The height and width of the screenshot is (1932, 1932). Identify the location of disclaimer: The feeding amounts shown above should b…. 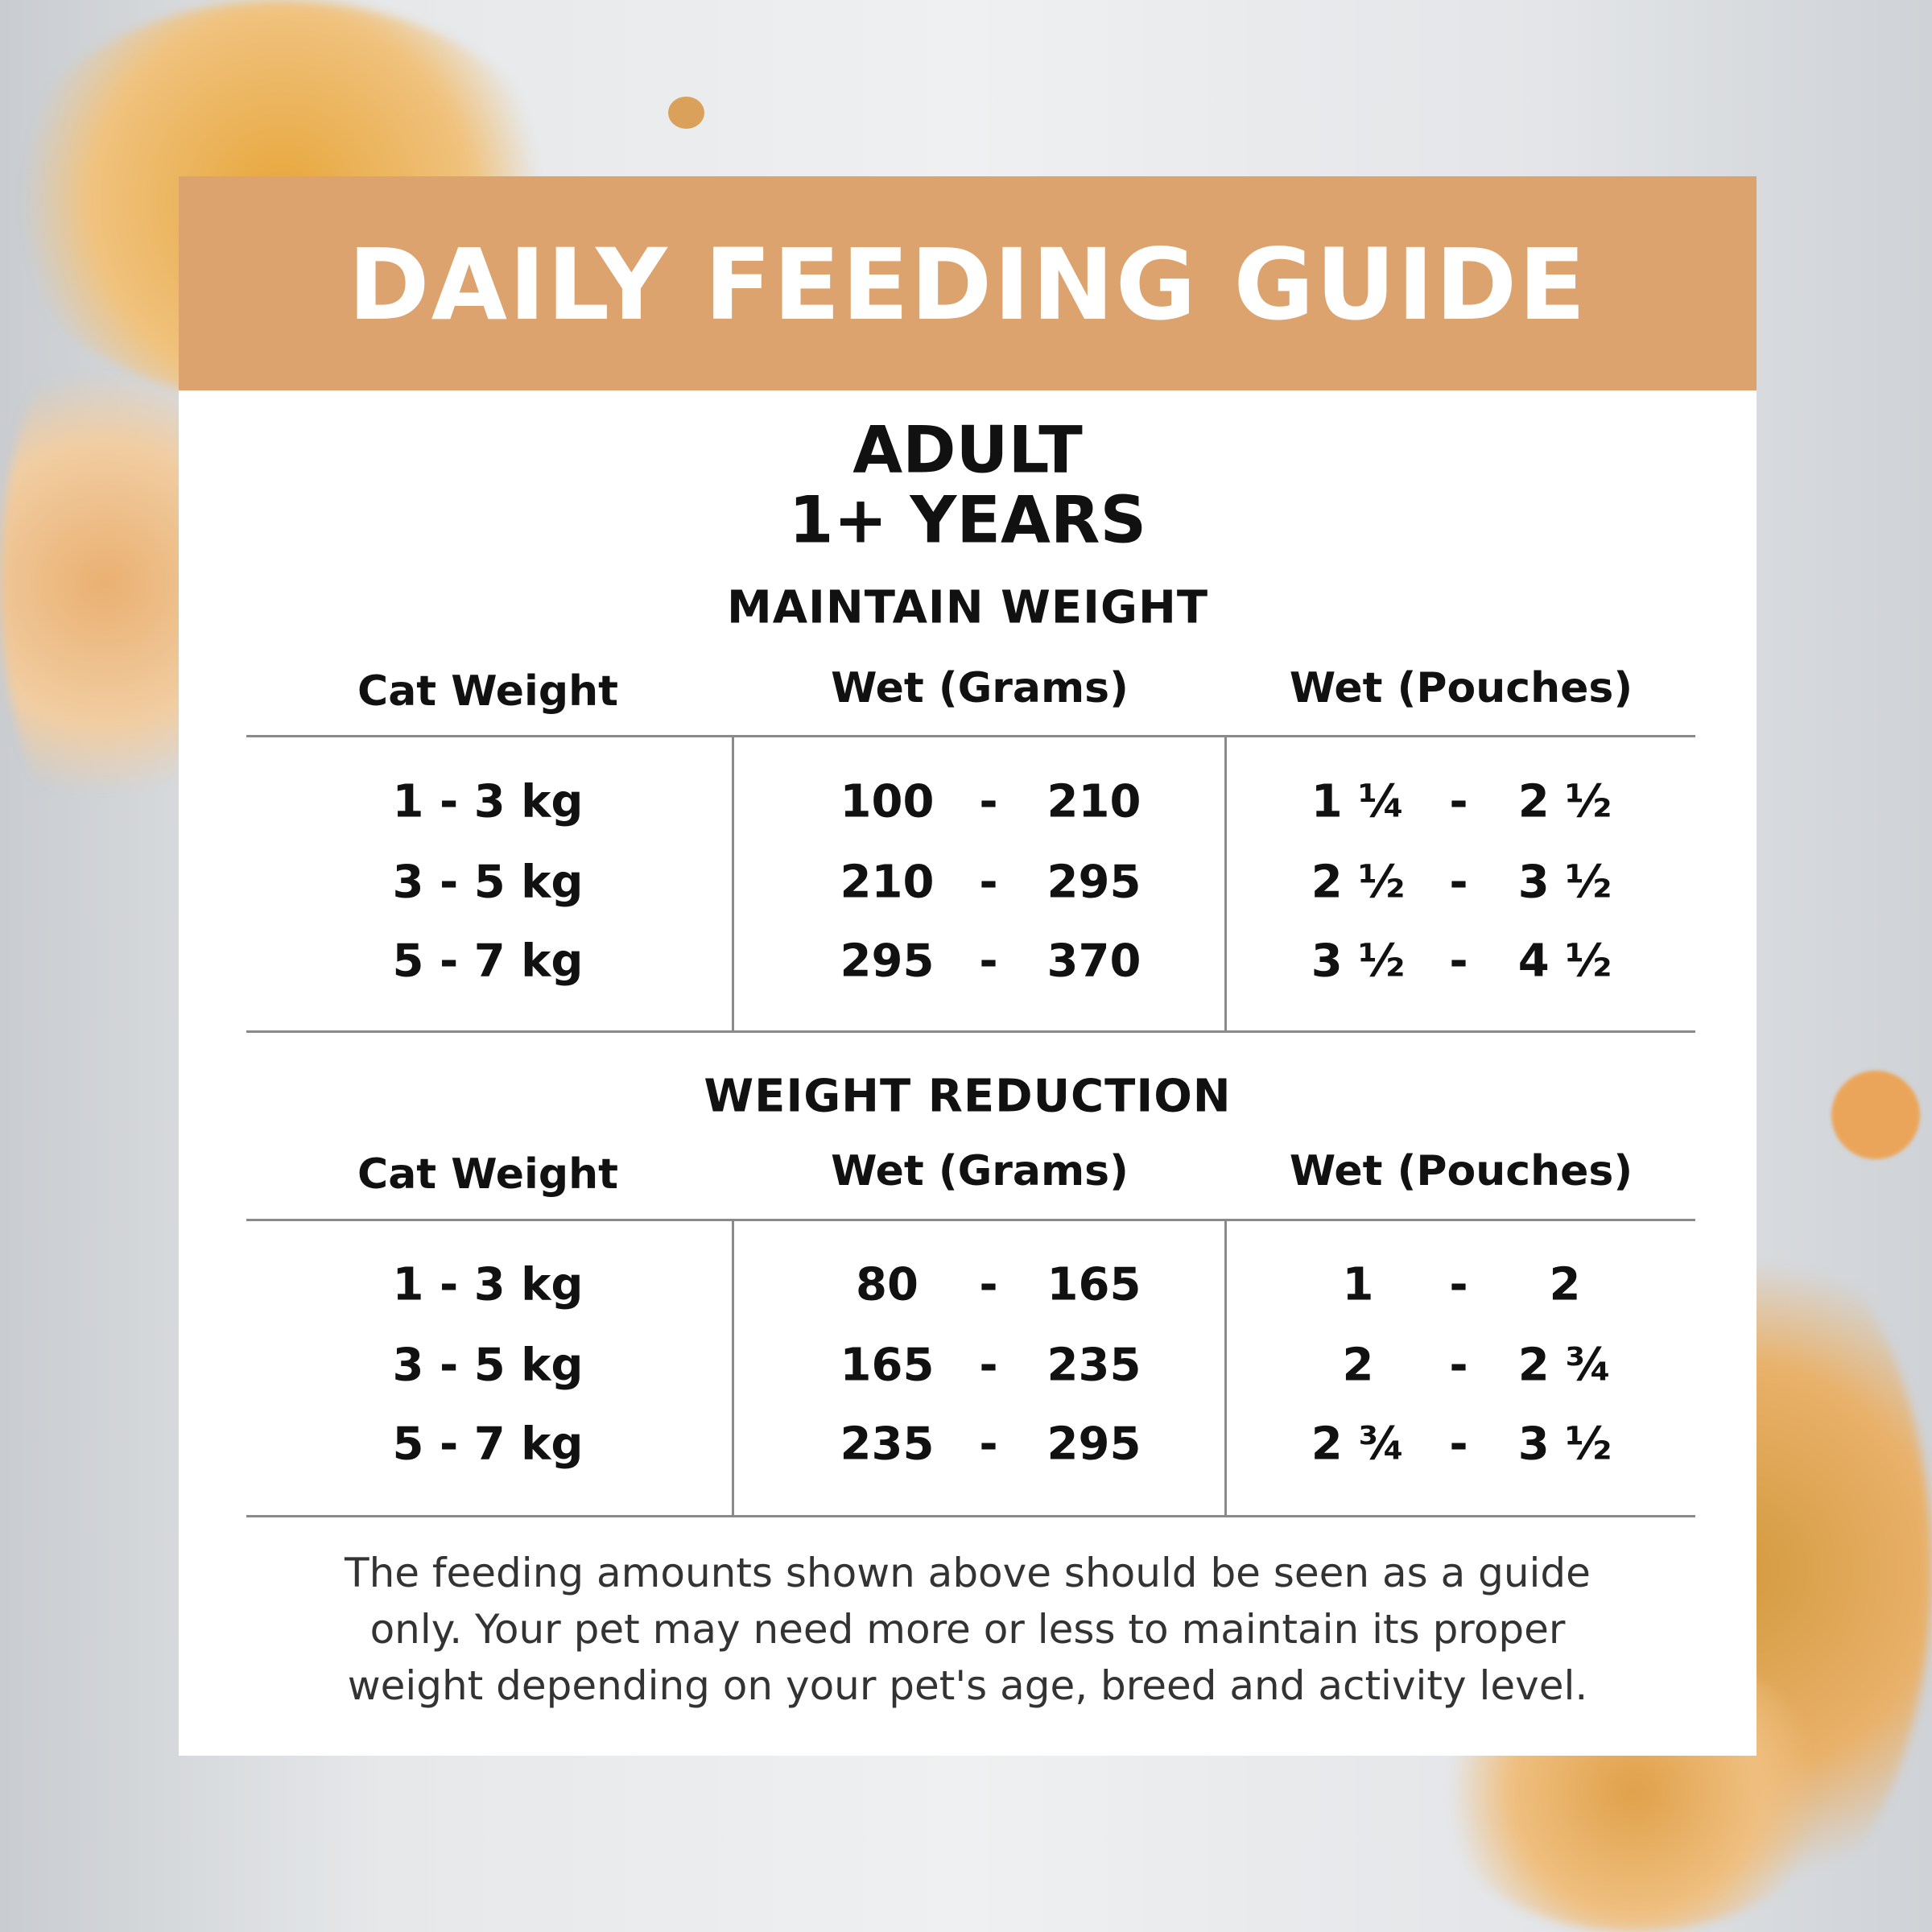
(968, 1629).